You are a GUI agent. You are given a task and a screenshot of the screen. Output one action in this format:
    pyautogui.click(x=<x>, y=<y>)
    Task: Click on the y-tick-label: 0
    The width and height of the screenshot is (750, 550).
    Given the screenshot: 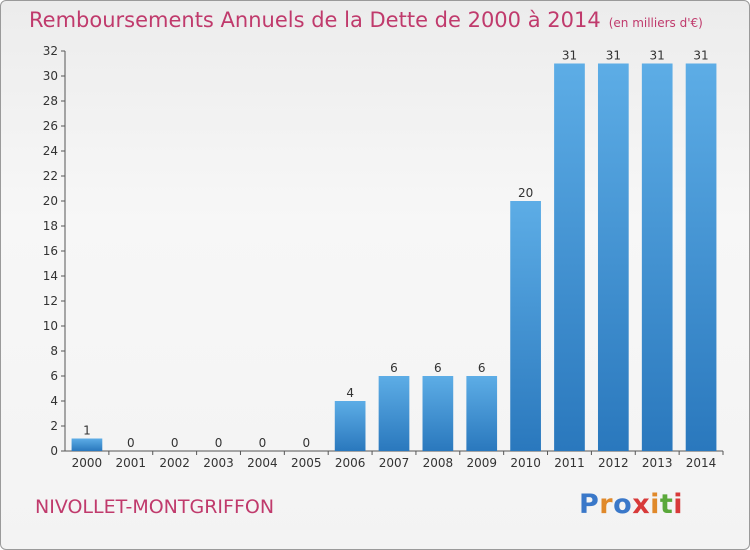 What is the action you would take?
    pyautogui.click(x=54, y=451)
    